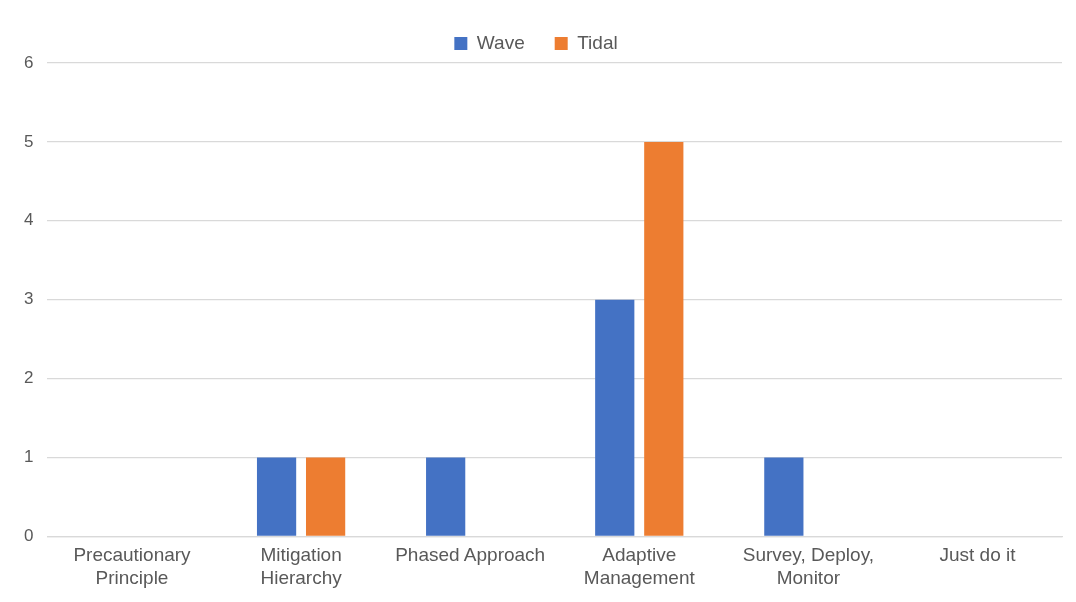 This screenshot has width=1076, height=602. Describe the element at coordinates (500, 42) in the screenshot. I see `legend-label: Wave` at that location.